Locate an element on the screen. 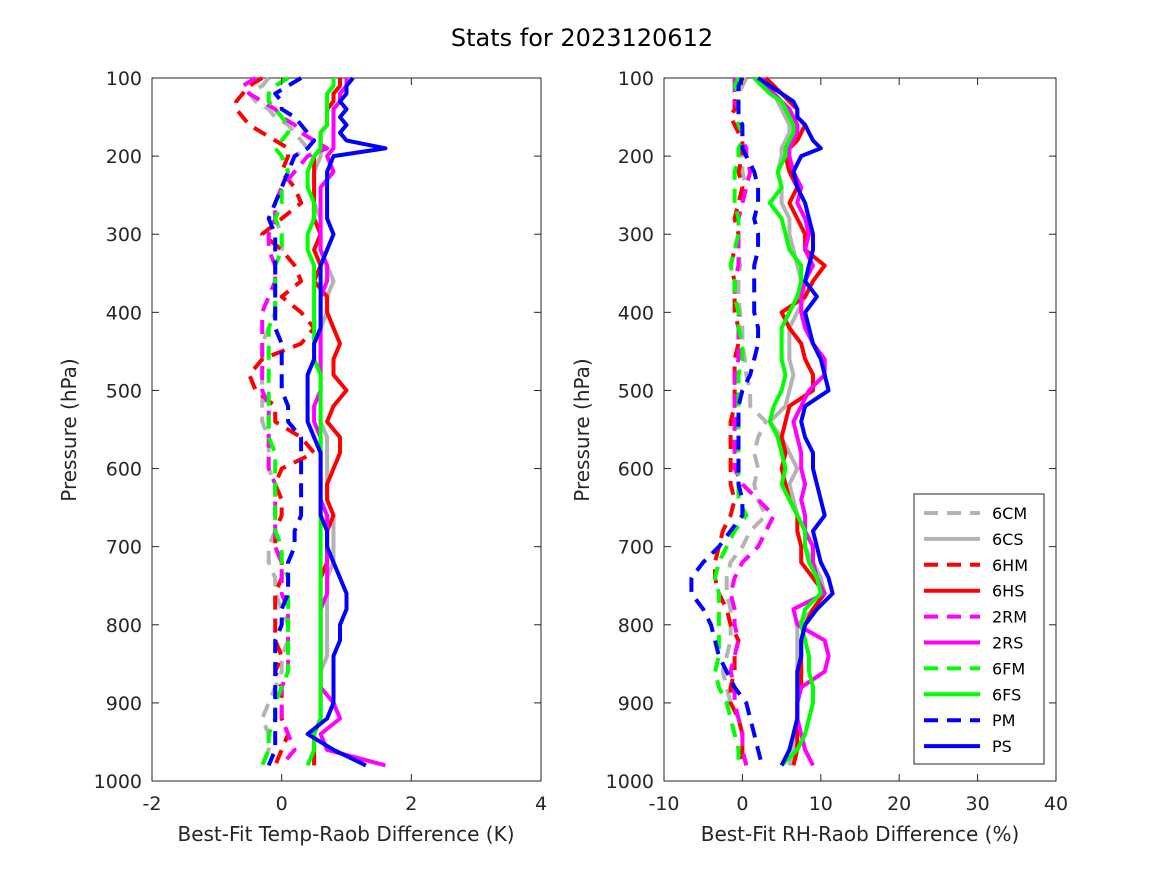  temp-series-layer is located at coordinates (311, 422).